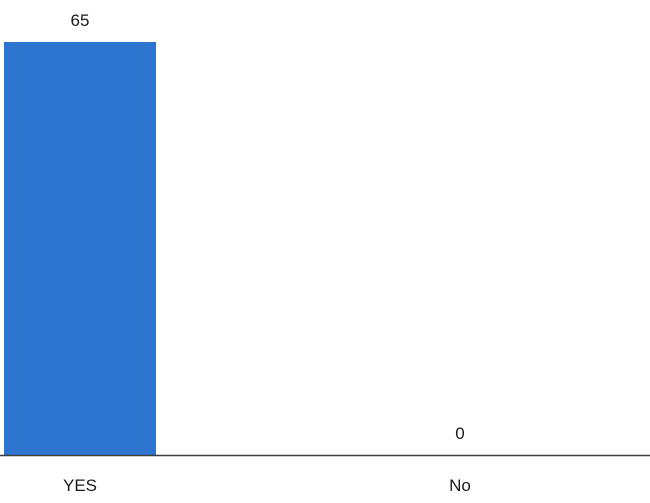 The height and width of the screenshot is (503, 650). What do you see at coordinates (460, 485) in the screenshot?
I see `x-tick-label-no: No` at bounding box center [460, 485].